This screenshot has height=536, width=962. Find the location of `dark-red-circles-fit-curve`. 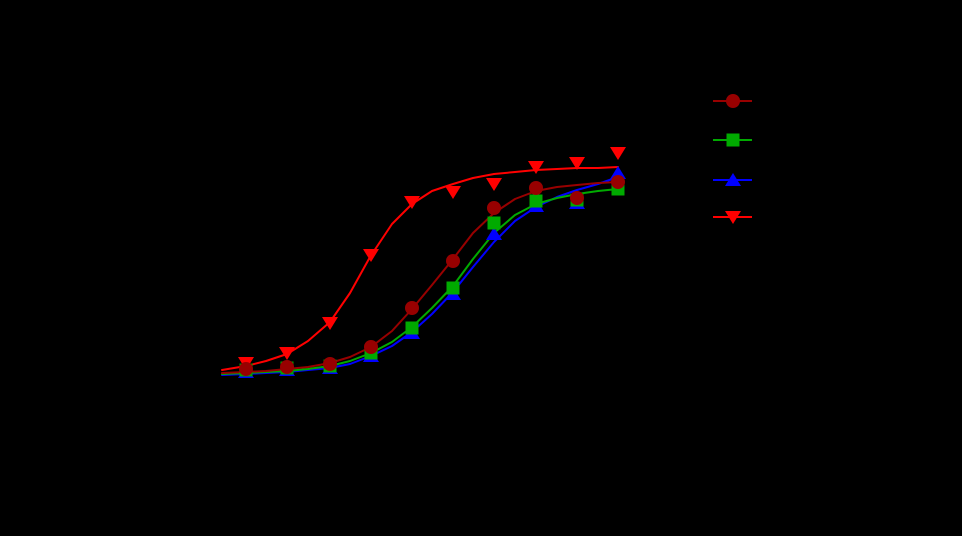

dark-red-circles-fit-curve is located at coordinates (420, 277).